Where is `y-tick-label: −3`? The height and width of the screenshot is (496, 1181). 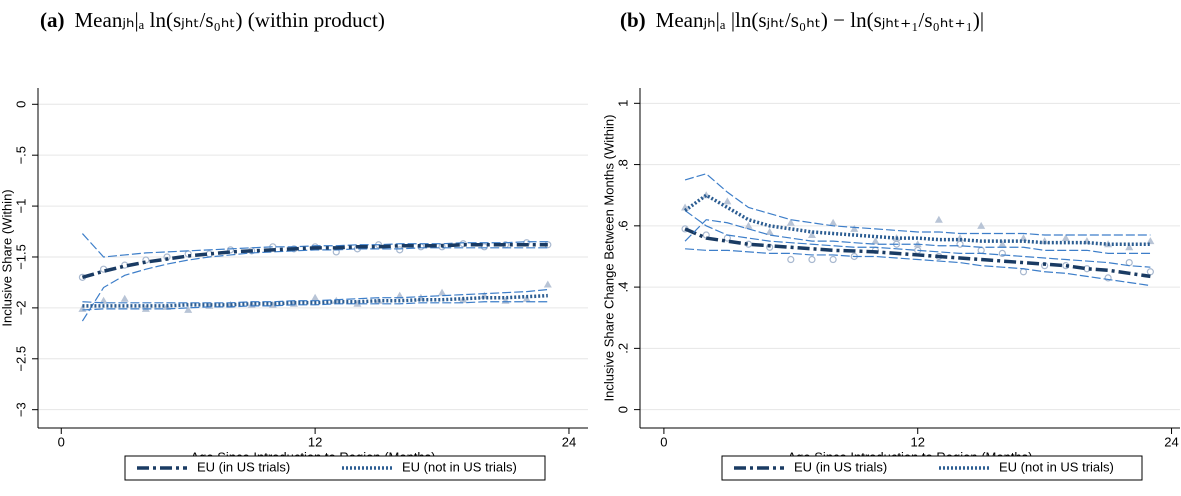
y-tick-label: −3 is located at coordinates (20, 409).